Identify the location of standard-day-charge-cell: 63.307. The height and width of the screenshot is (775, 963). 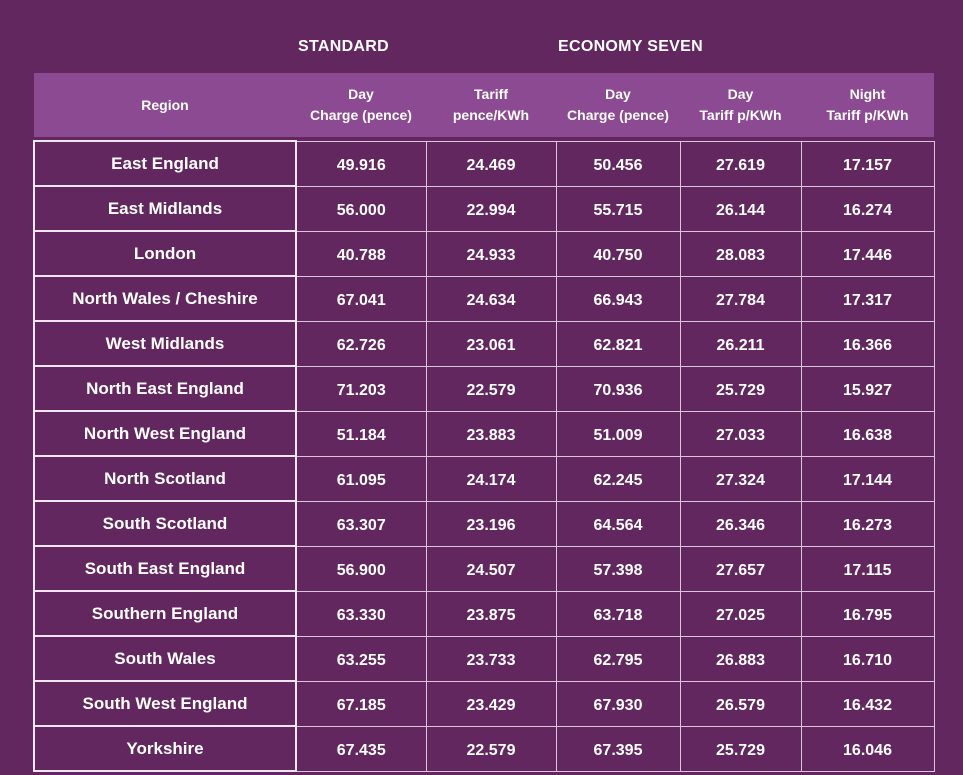
(361, 523).